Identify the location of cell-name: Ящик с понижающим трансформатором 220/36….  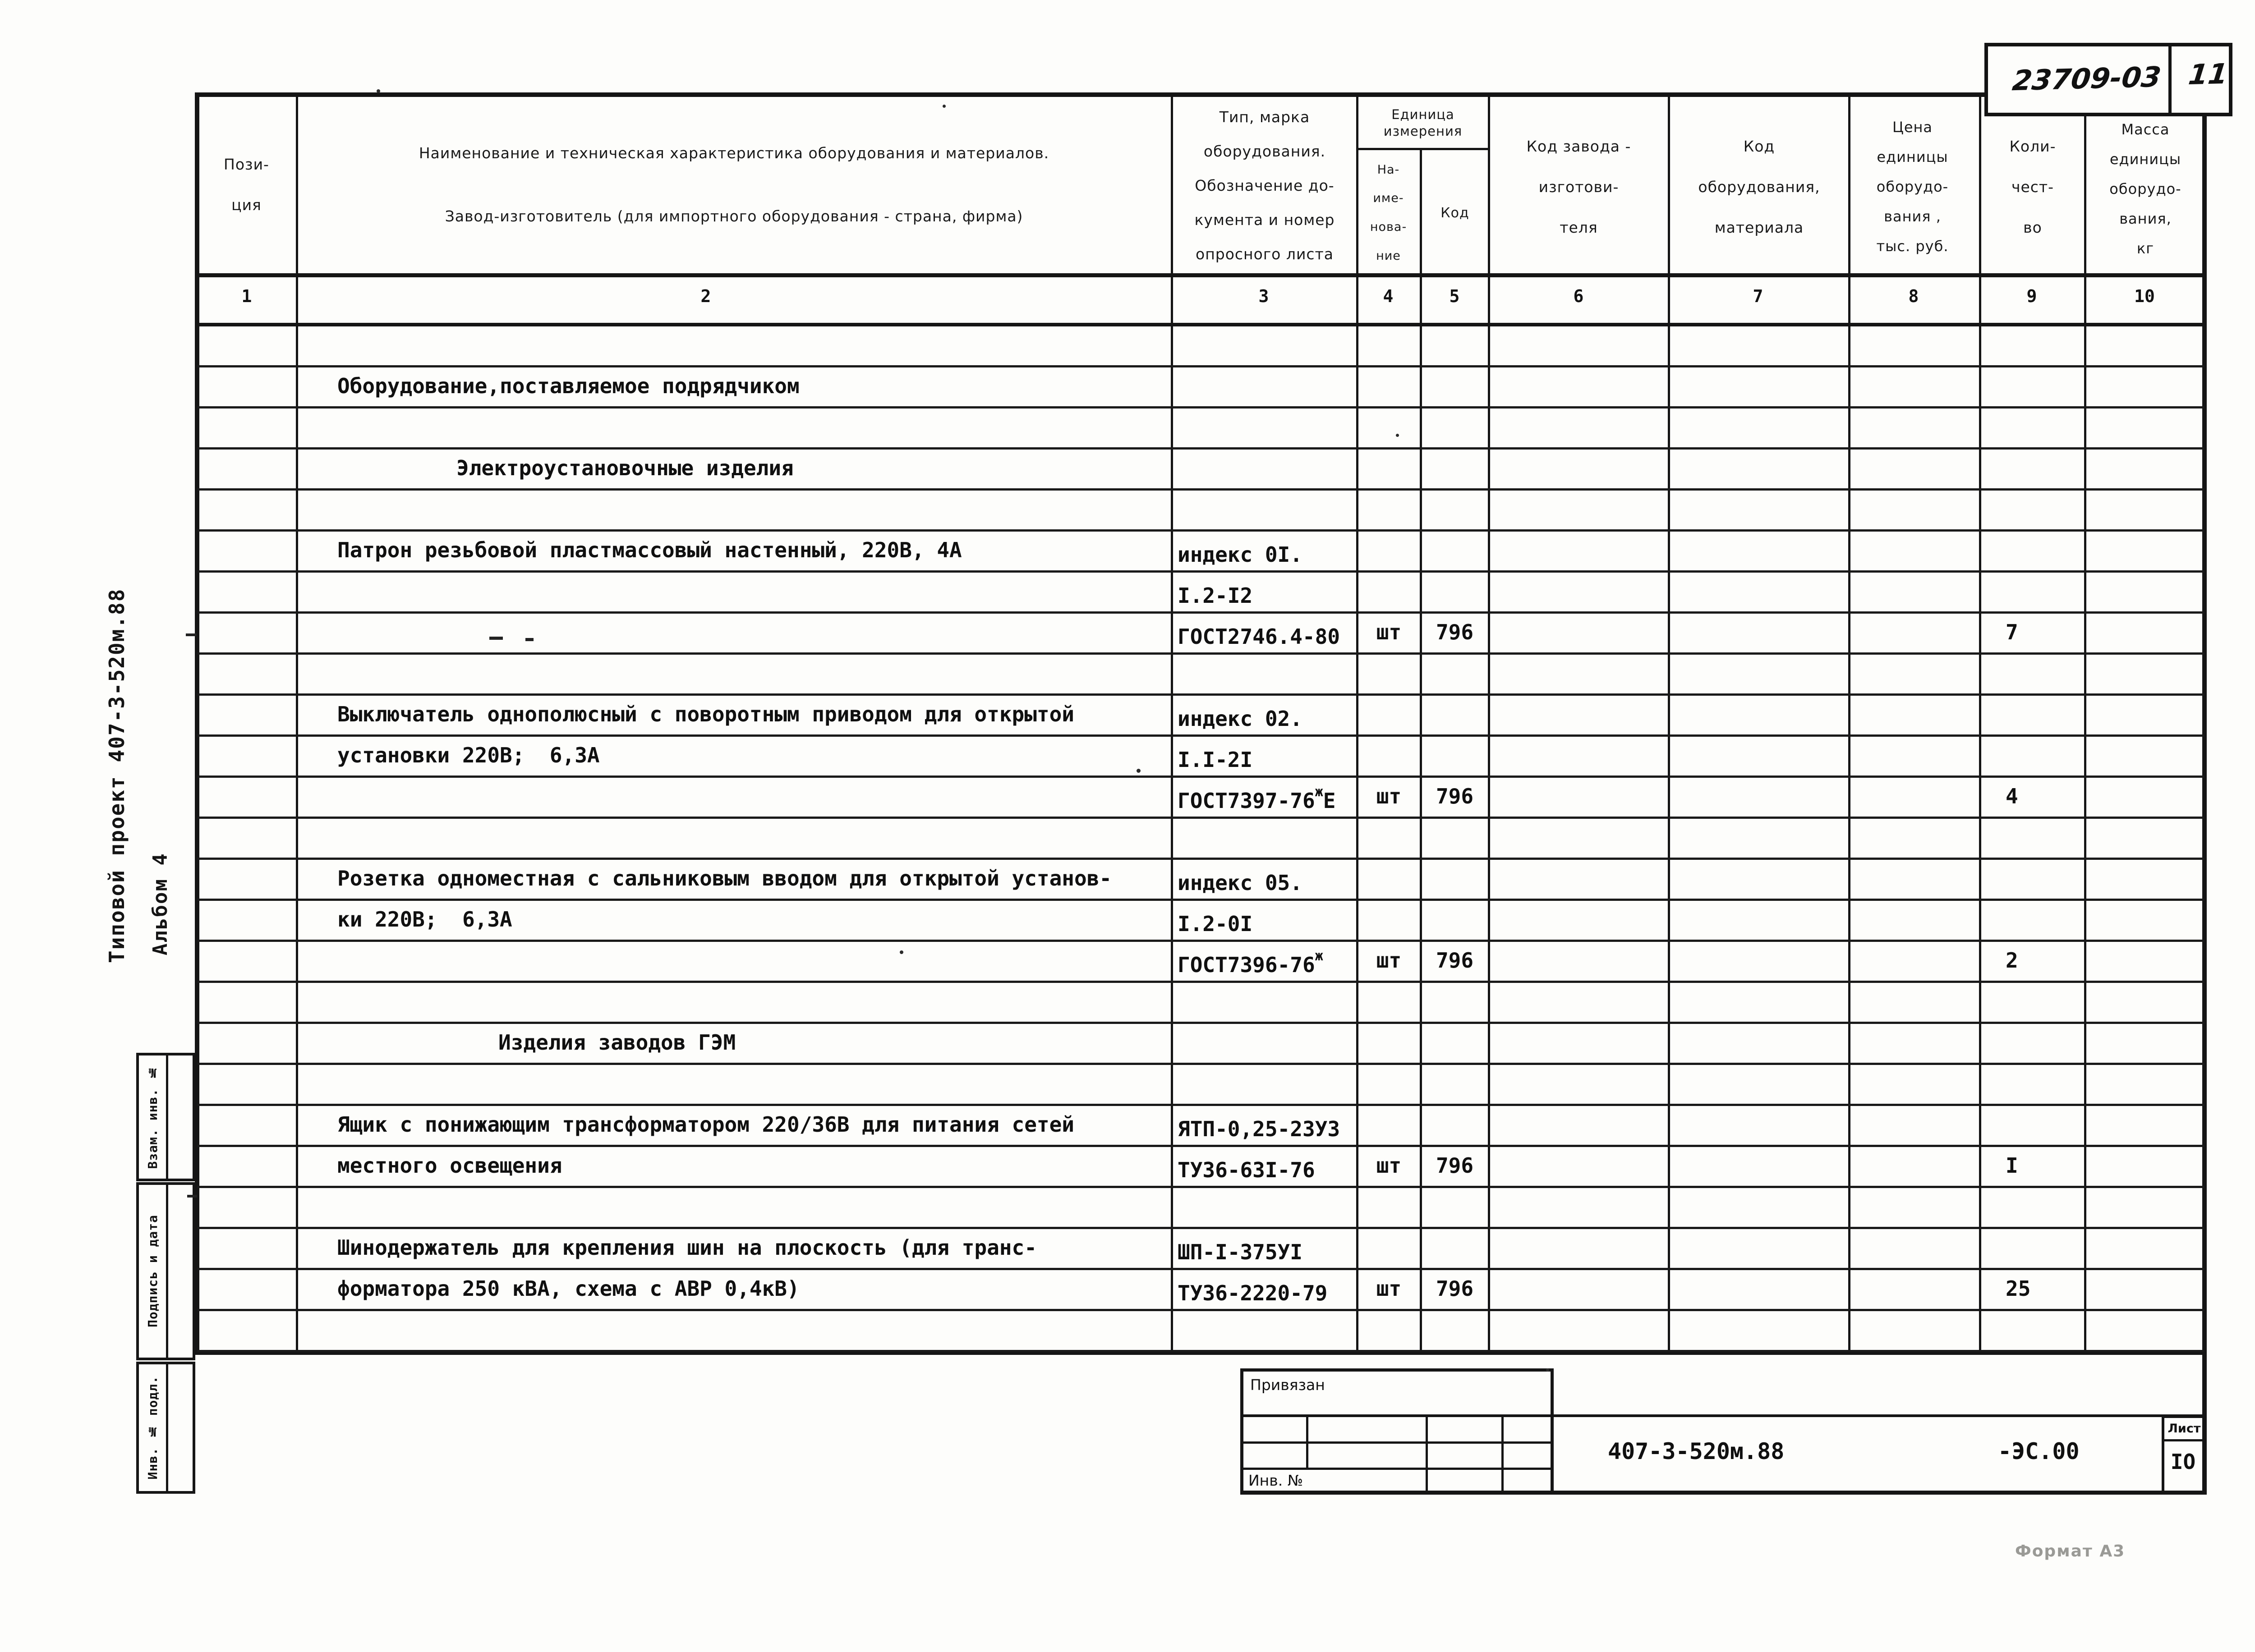
(705, 1124).